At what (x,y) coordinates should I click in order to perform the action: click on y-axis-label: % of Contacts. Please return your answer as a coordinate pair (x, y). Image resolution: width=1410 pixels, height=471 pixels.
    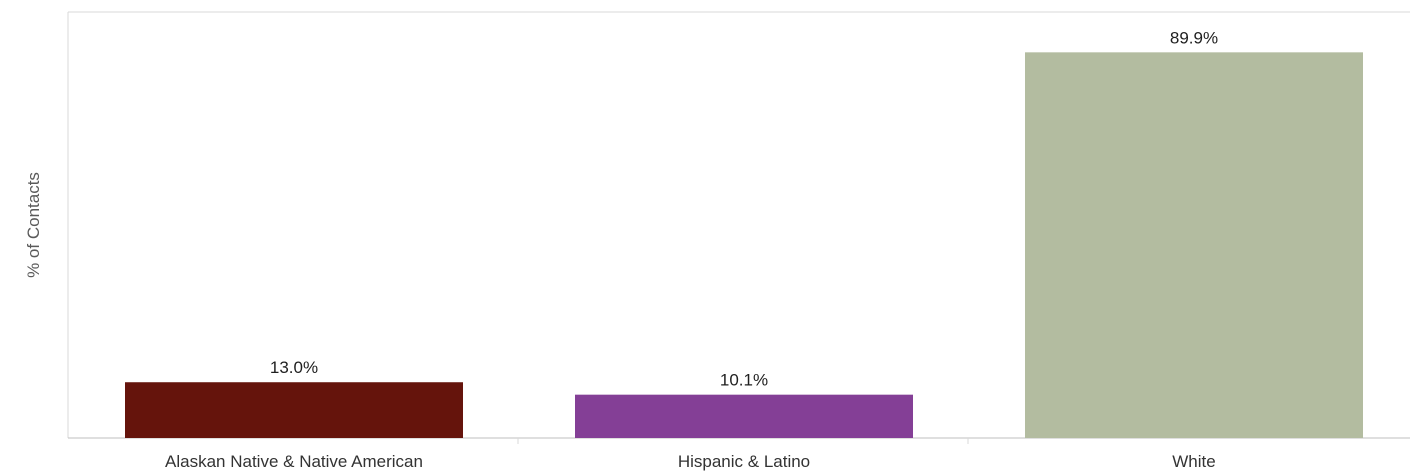
    Looking at the image, I should click on (33, 225).